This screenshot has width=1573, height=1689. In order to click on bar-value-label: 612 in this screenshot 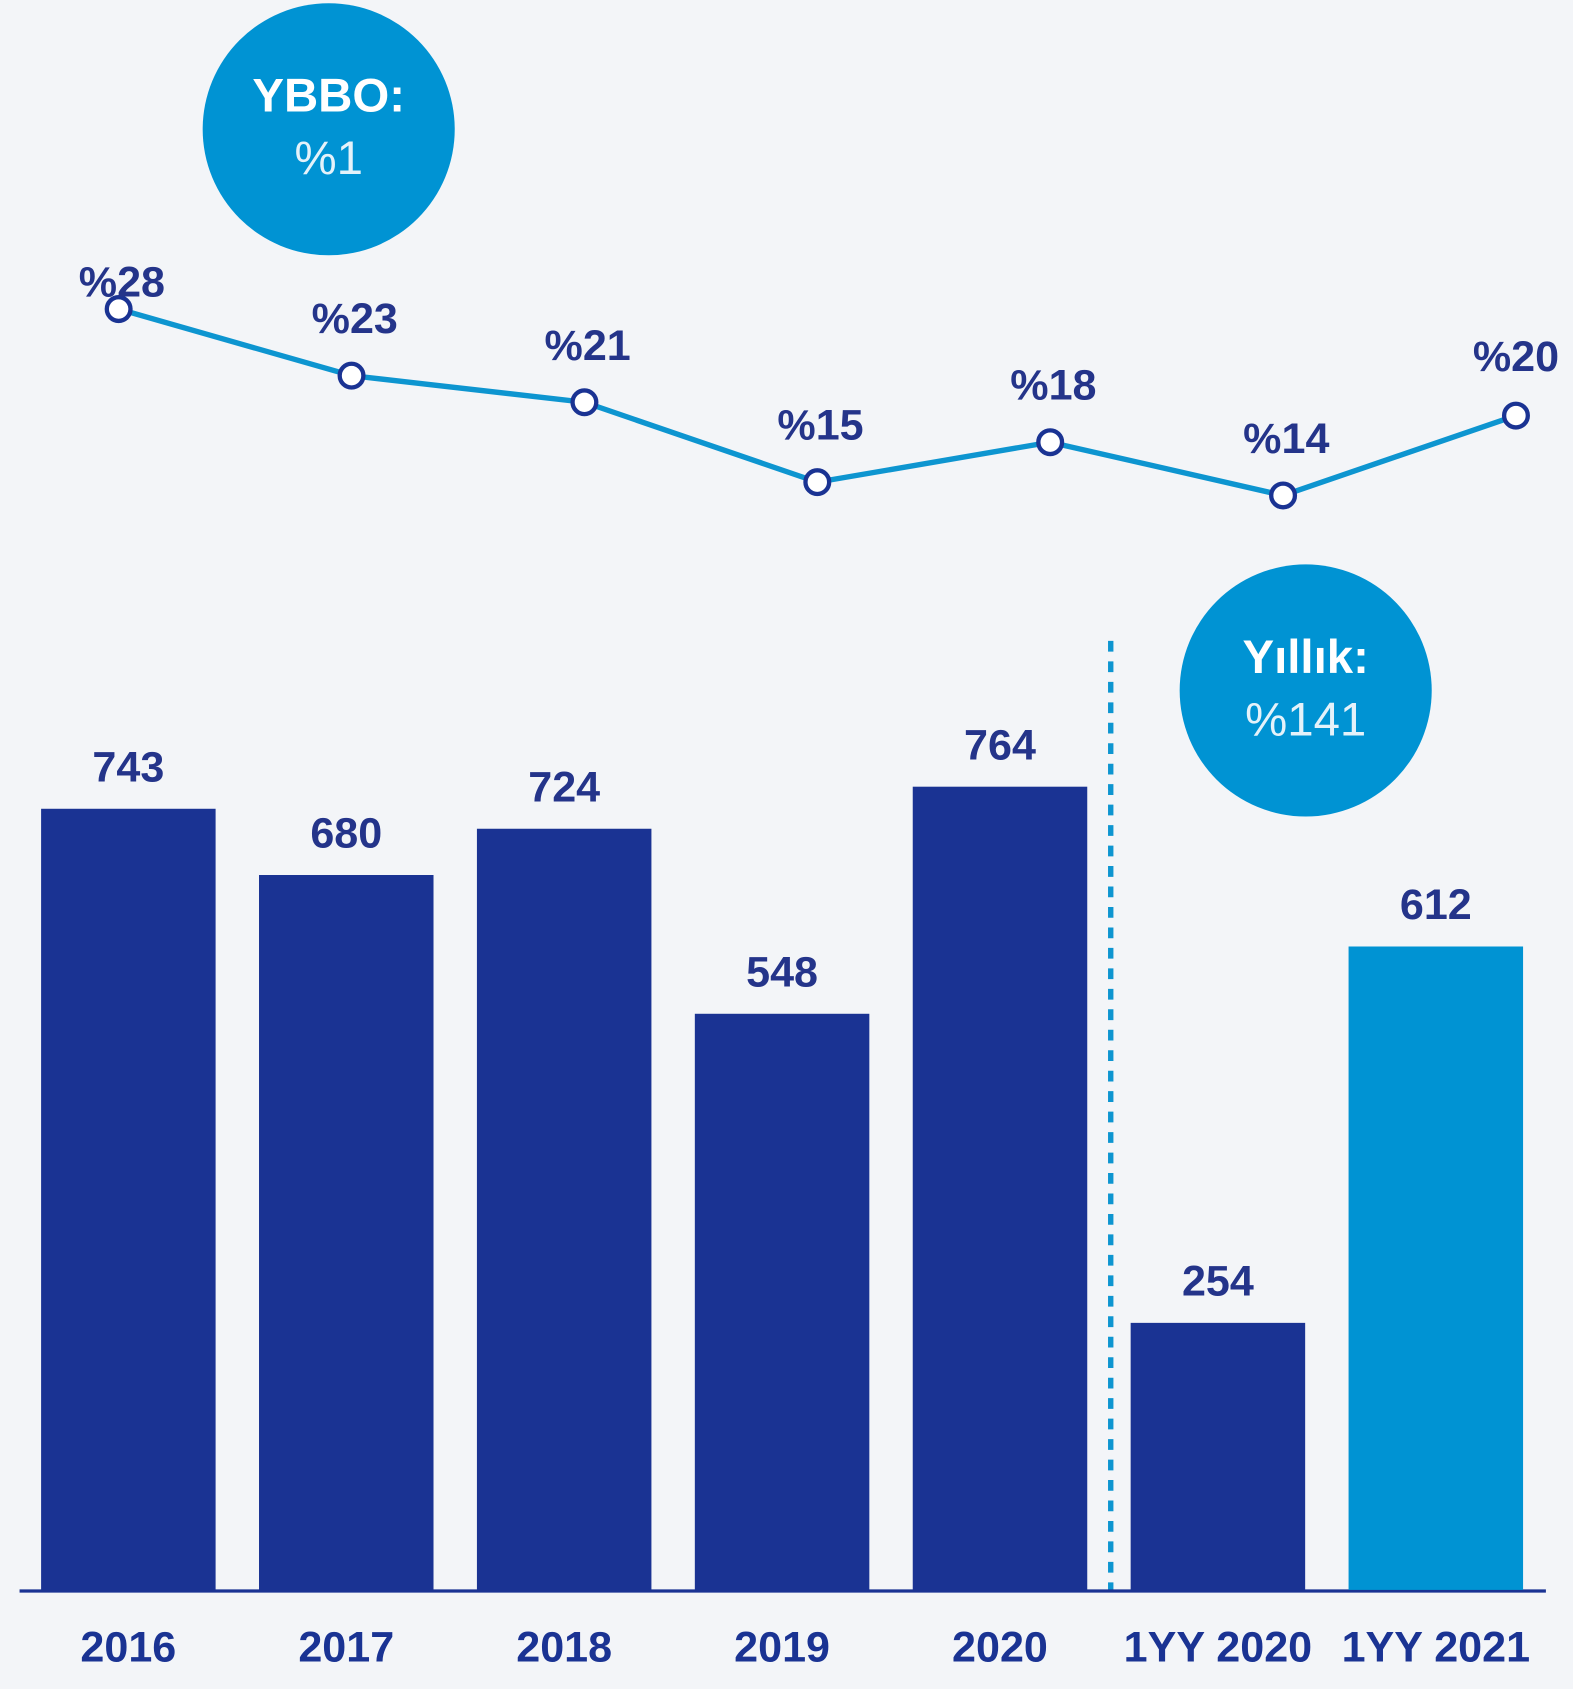, I will do `click(1436, 905)`.